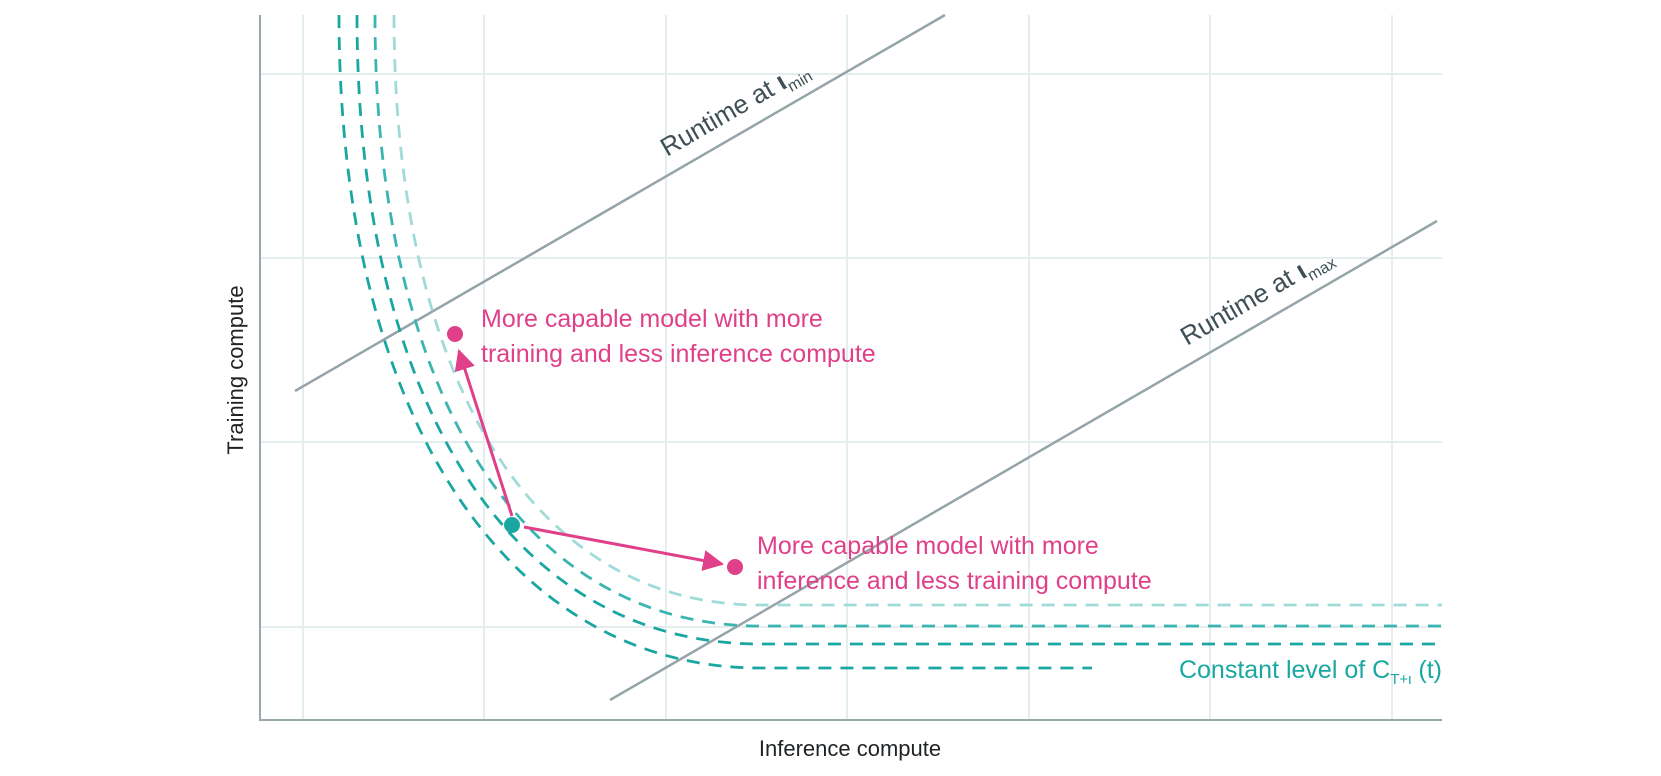 This screenshot has width=1661, height=776. Describe the element at coordinates (954, 581) in the screenshot. I see `annotation-inference-line2: inference and less training compute` at that location.